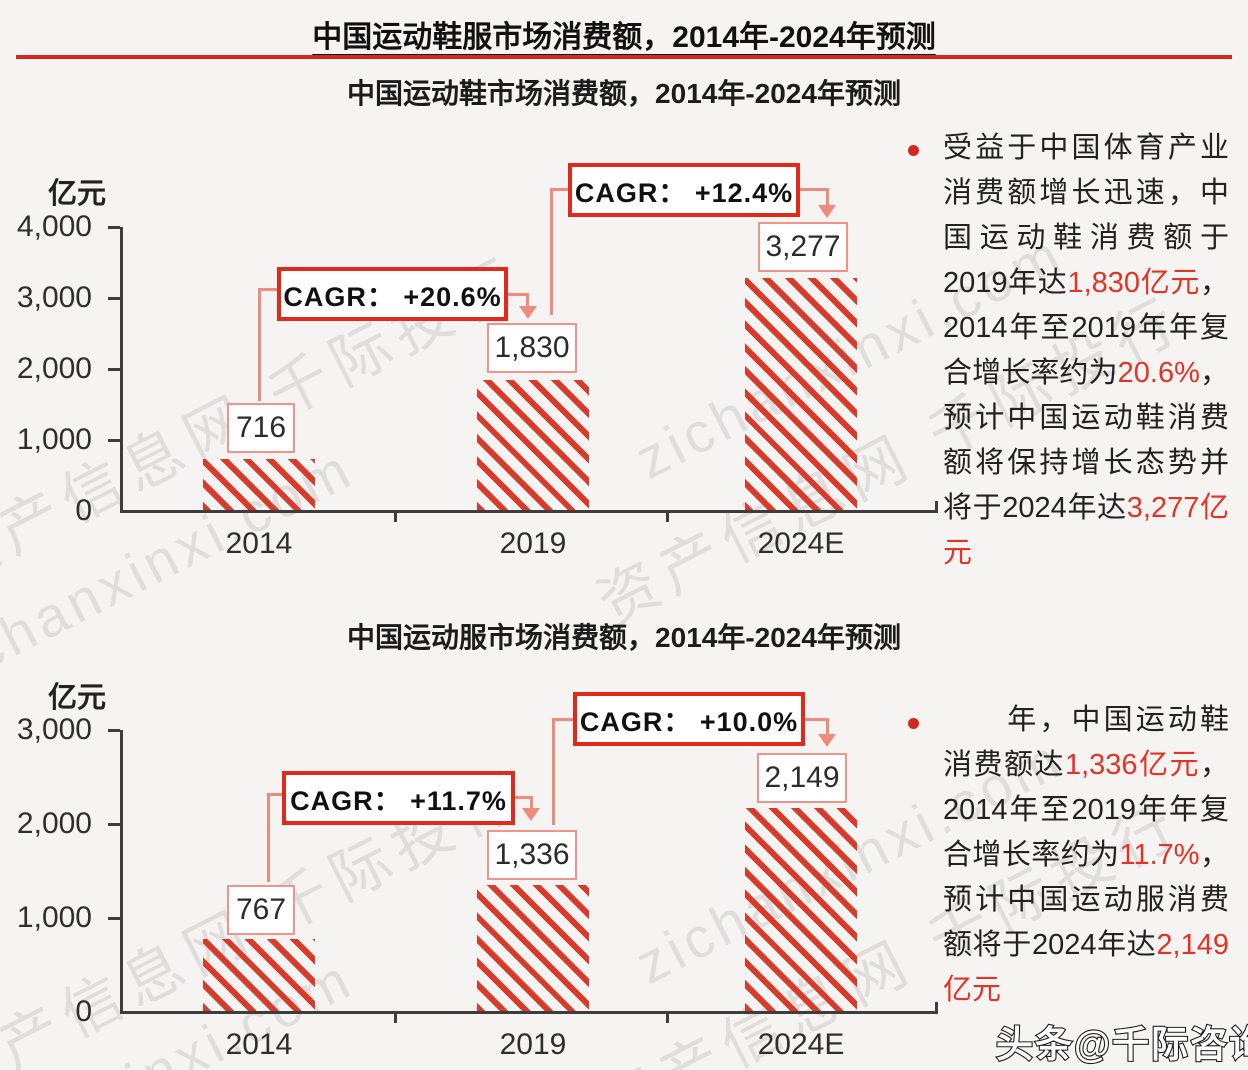  I want to click on chart2-x-label-2024e: 2024E, so click(801, 1044).